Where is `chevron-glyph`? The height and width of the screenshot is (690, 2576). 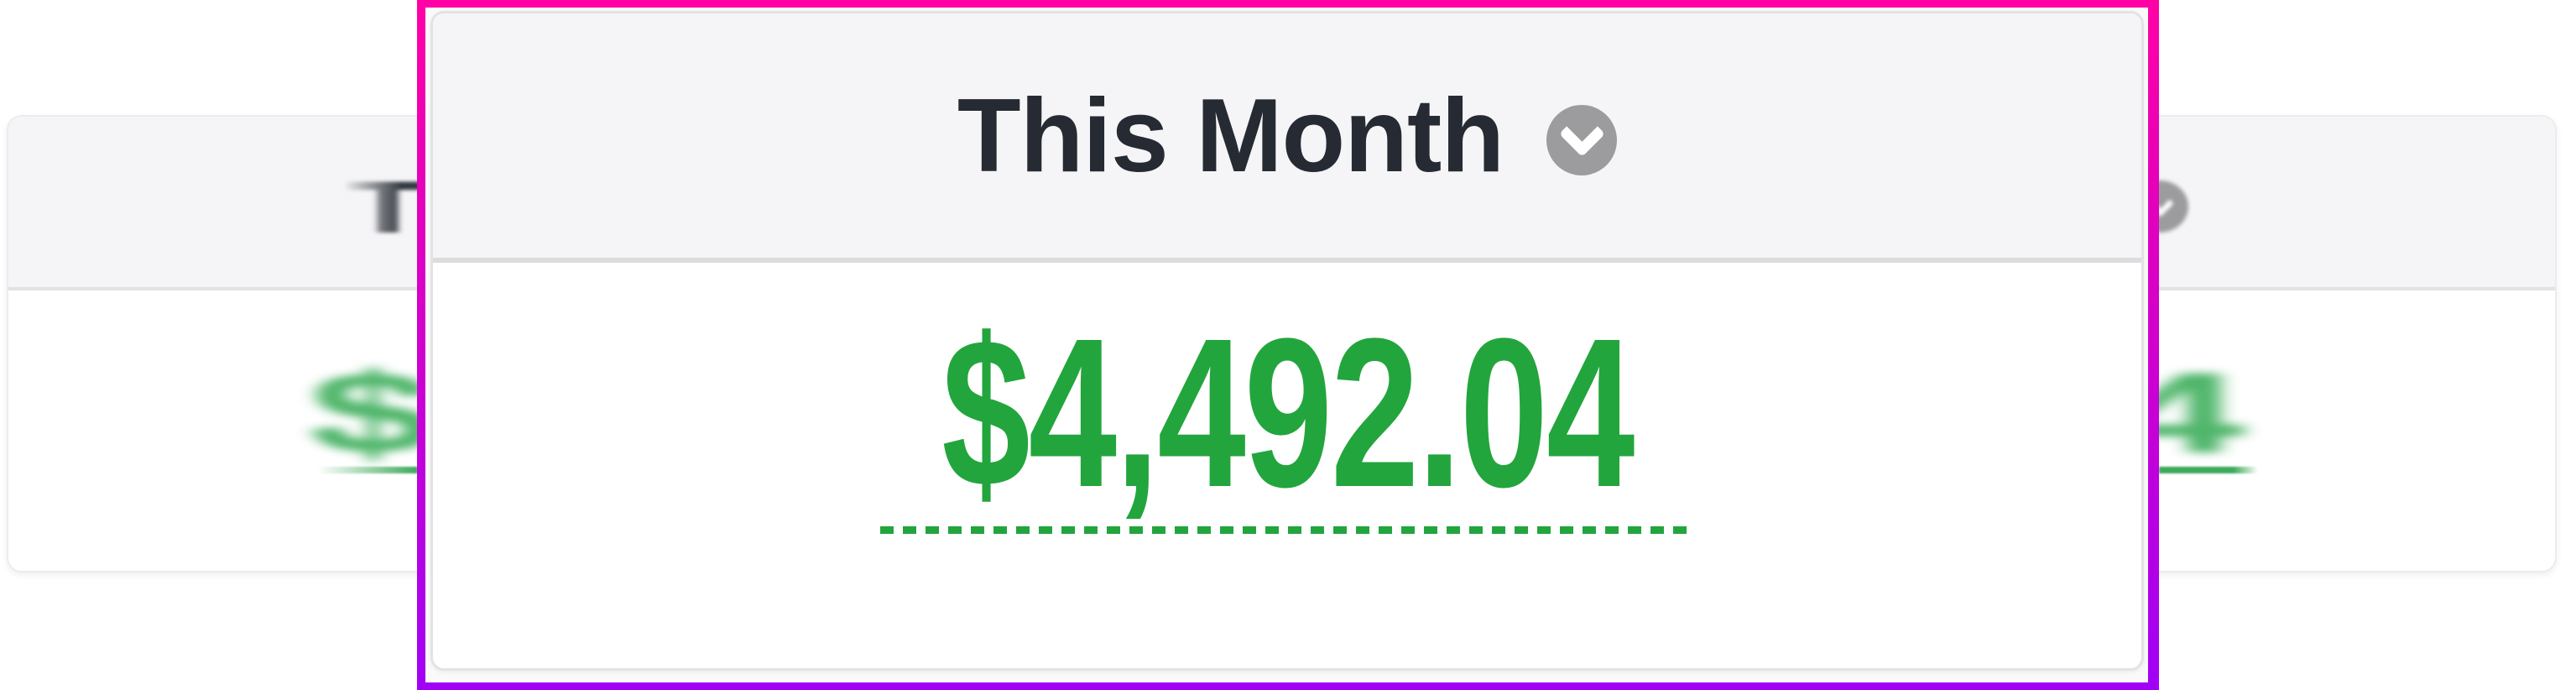 chevron-glyph is located at coordinates (1581, 134).